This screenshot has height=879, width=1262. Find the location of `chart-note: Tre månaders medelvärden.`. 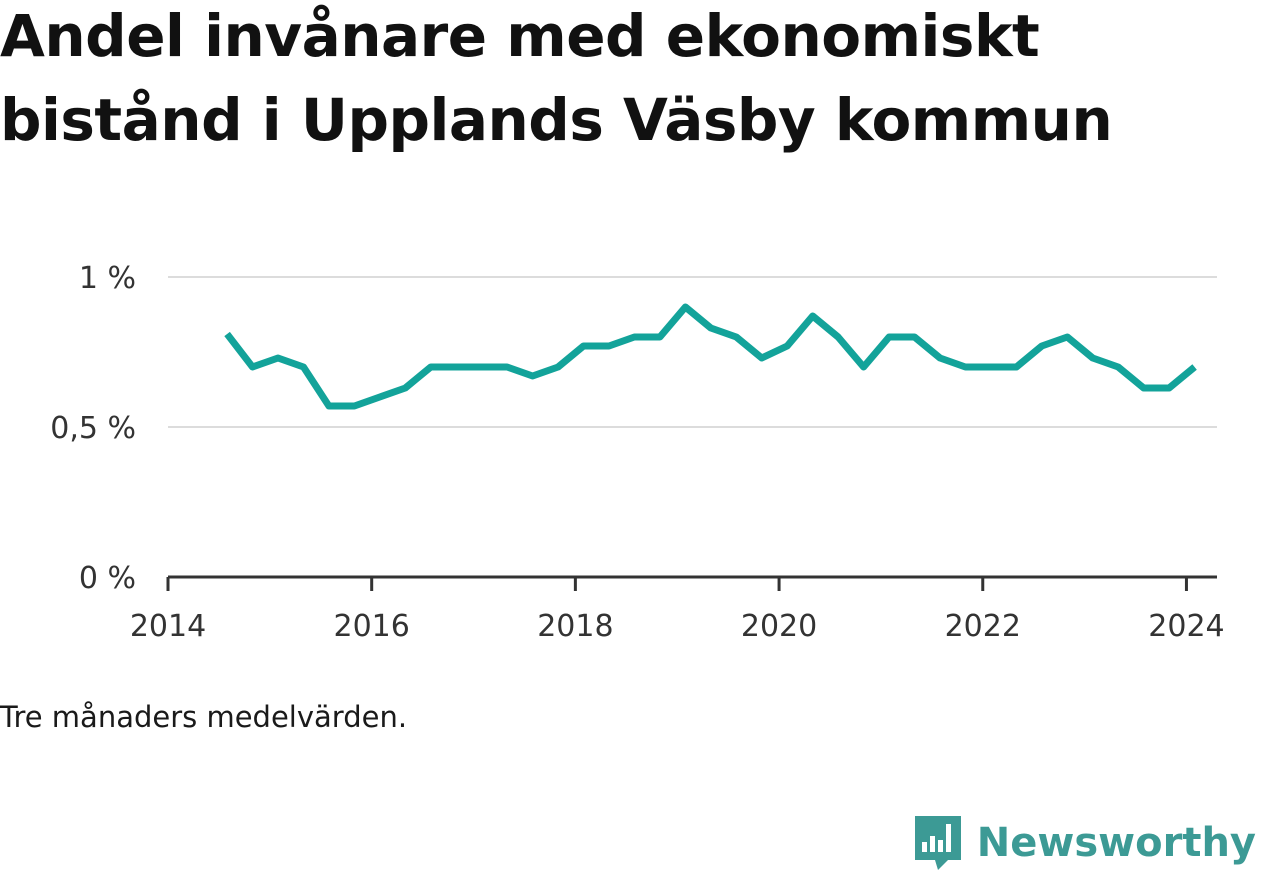

chart-note: Tre månaders medelvärden. is located at coordinates (204, 717).